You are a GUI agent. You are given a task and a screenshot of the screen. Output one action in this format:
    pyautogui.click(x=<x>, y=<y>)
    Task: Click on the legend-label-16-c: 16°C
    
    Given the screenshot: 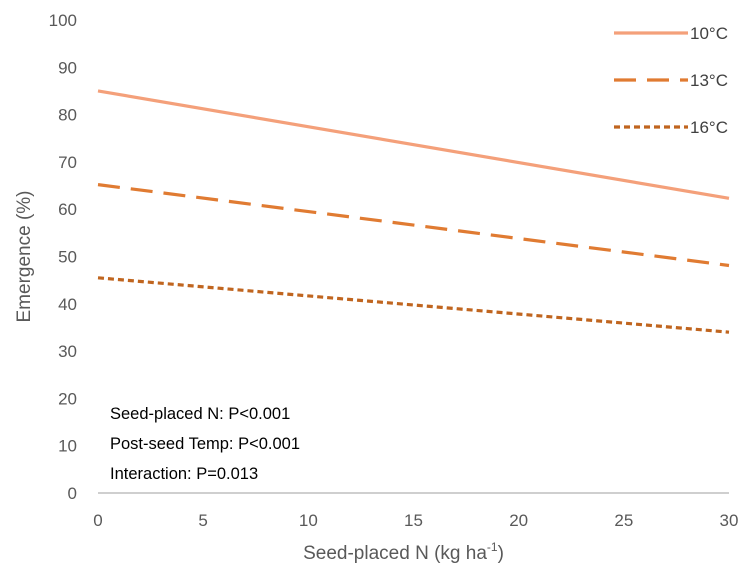 What is the action you would take?
    pyautogui.click(x=709, y=127)
    